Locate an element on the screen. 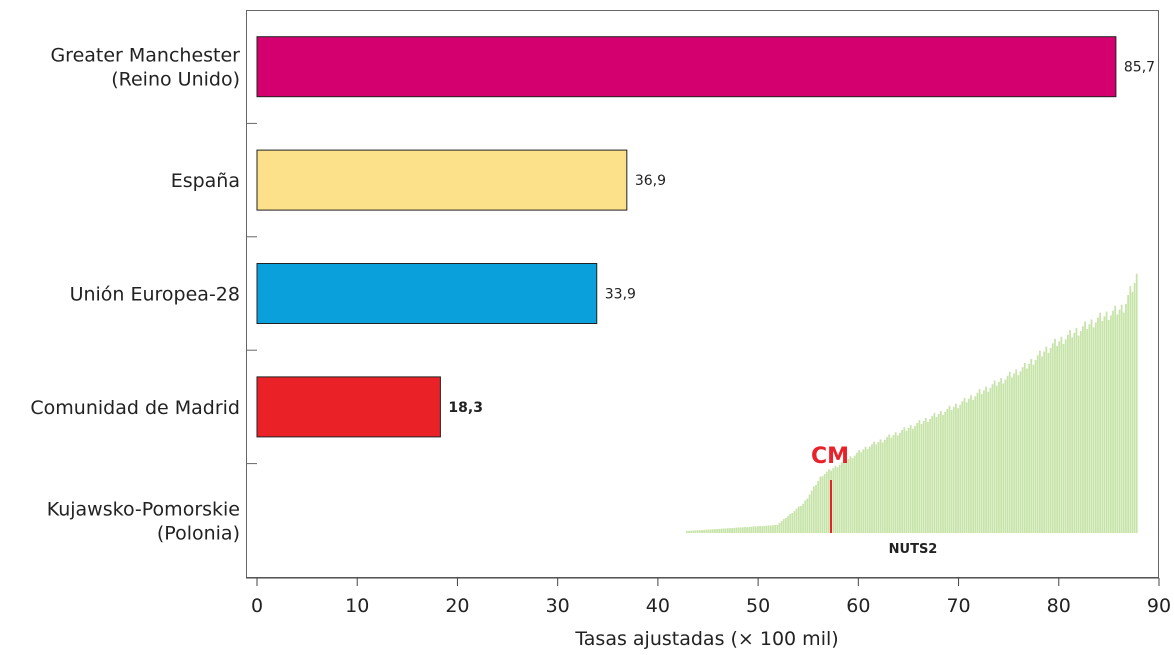  y-axis-ticks is located at coordinates (251, 293).